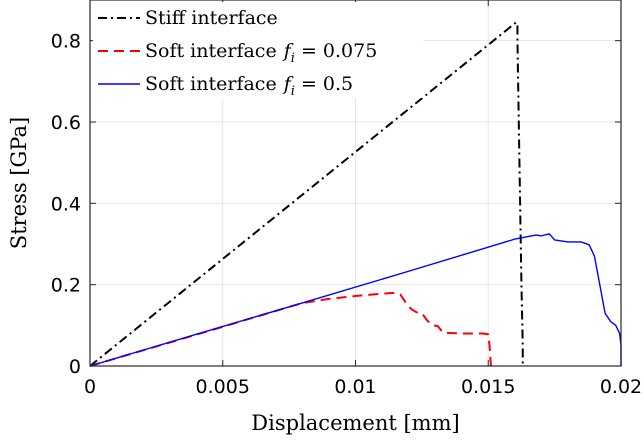  What do you see at coordinates (621, 387) in the screenshot?
I see `x-tick-label: 0.02` at bounding box center [621, 387].